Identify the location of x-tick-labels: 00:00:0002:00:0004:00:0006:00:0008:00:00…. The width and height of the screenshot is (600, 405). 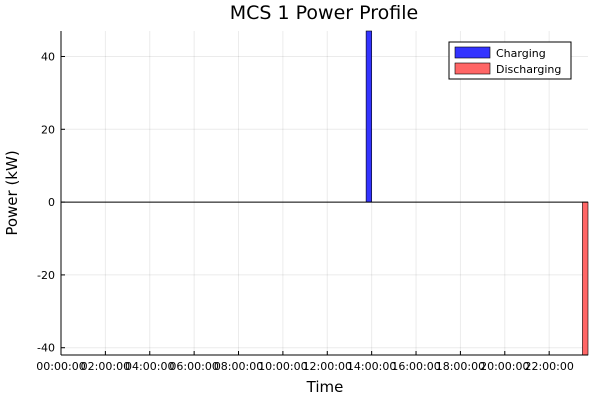
(305, 366).